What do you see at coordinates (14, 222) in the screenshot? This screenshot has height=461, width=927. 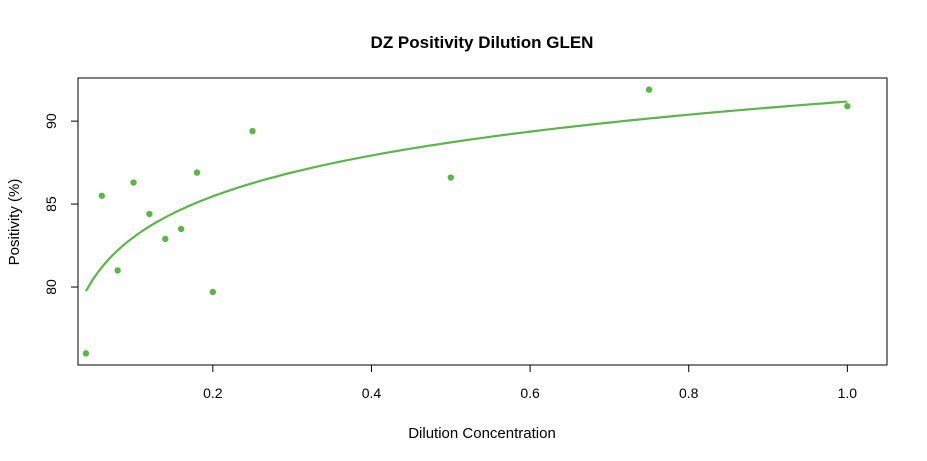 I see `y-axis-label: Positivity (%)` at bounding box center [14, 222].